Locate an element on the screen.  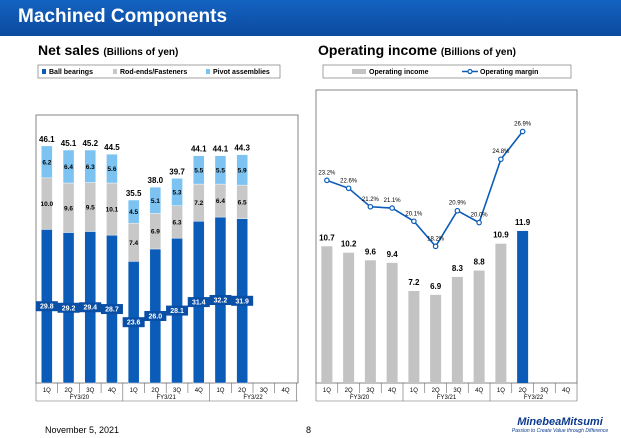
legend-label-op: Operating income is located at coordinates (399, 72).